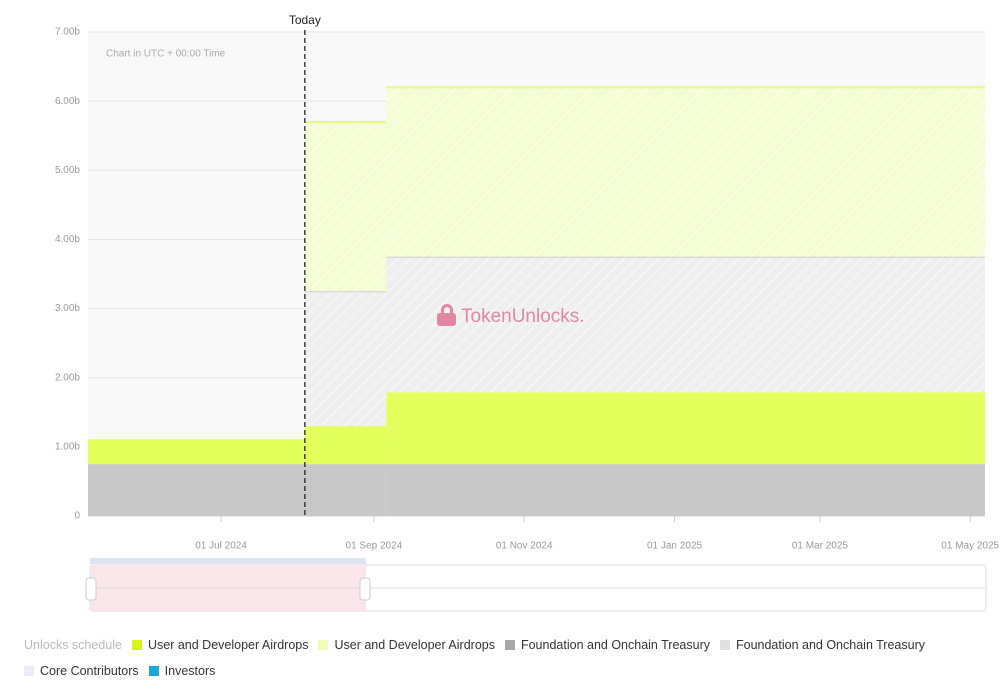  Describe the element at coordinates (674, 546) in the screenshot. I see `x-tick-label: 01 Jan 2025` at that location.